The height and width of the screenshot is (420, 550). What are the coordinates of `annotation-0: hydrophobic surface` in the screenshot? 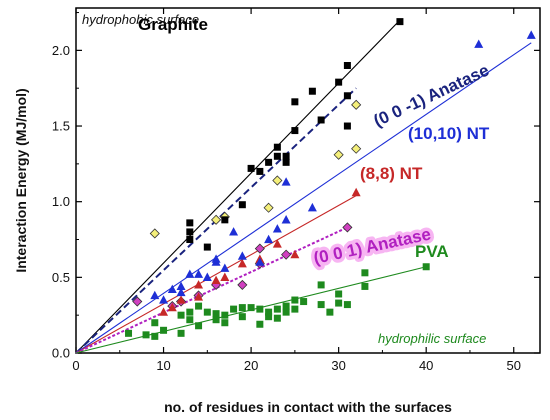 It's located at (140, 19).